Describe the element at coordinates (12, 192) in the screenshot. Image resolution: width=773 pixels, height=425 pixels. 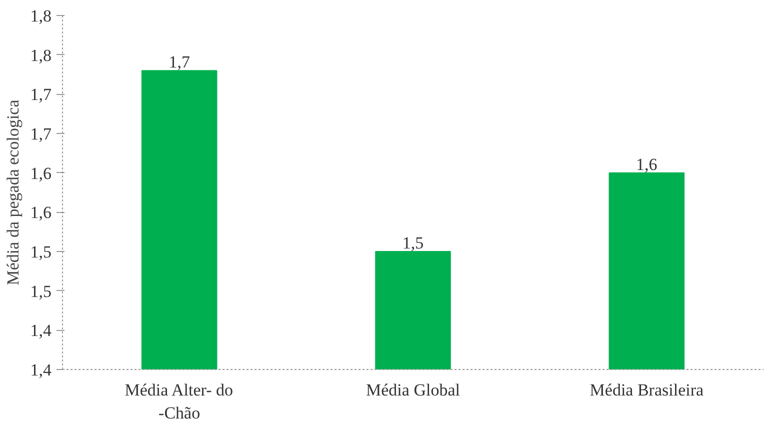
I see `y-axis-title: Média da pegada ecologica` at that location.